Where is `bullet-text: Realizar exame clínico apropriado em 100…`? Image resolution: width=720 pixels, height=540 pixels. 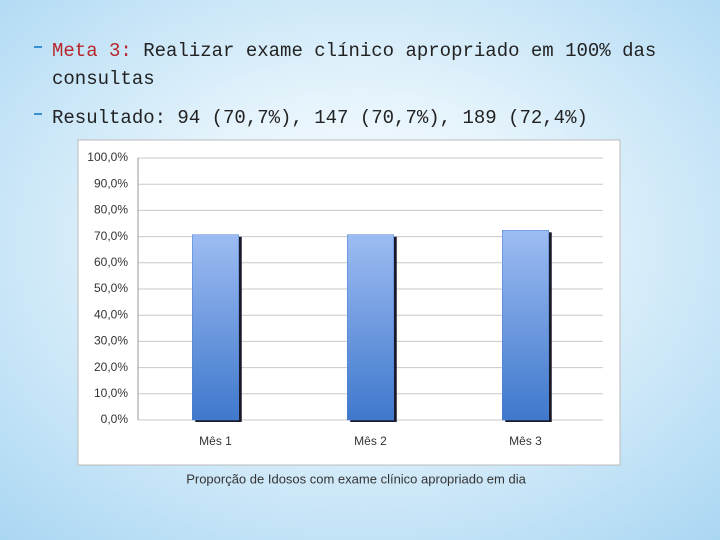 bullet-text: Realizar exame clínico apropriado em 100… is located at coordinates (399, 51).